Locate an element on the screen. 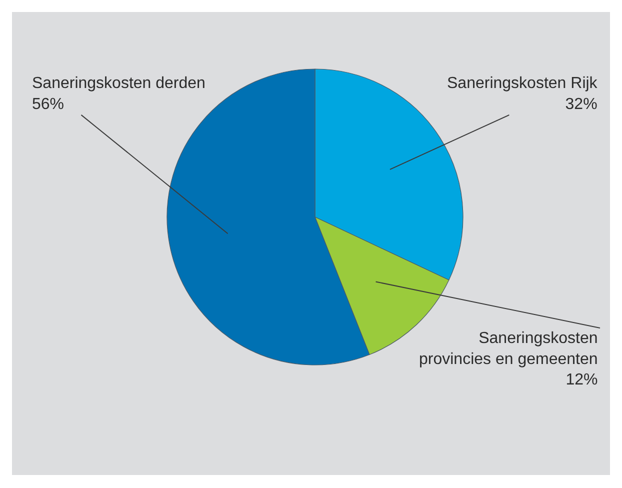 The width and height of the screenshot is (622, 488). data-label: 12% is located at coordinates (582, 380).